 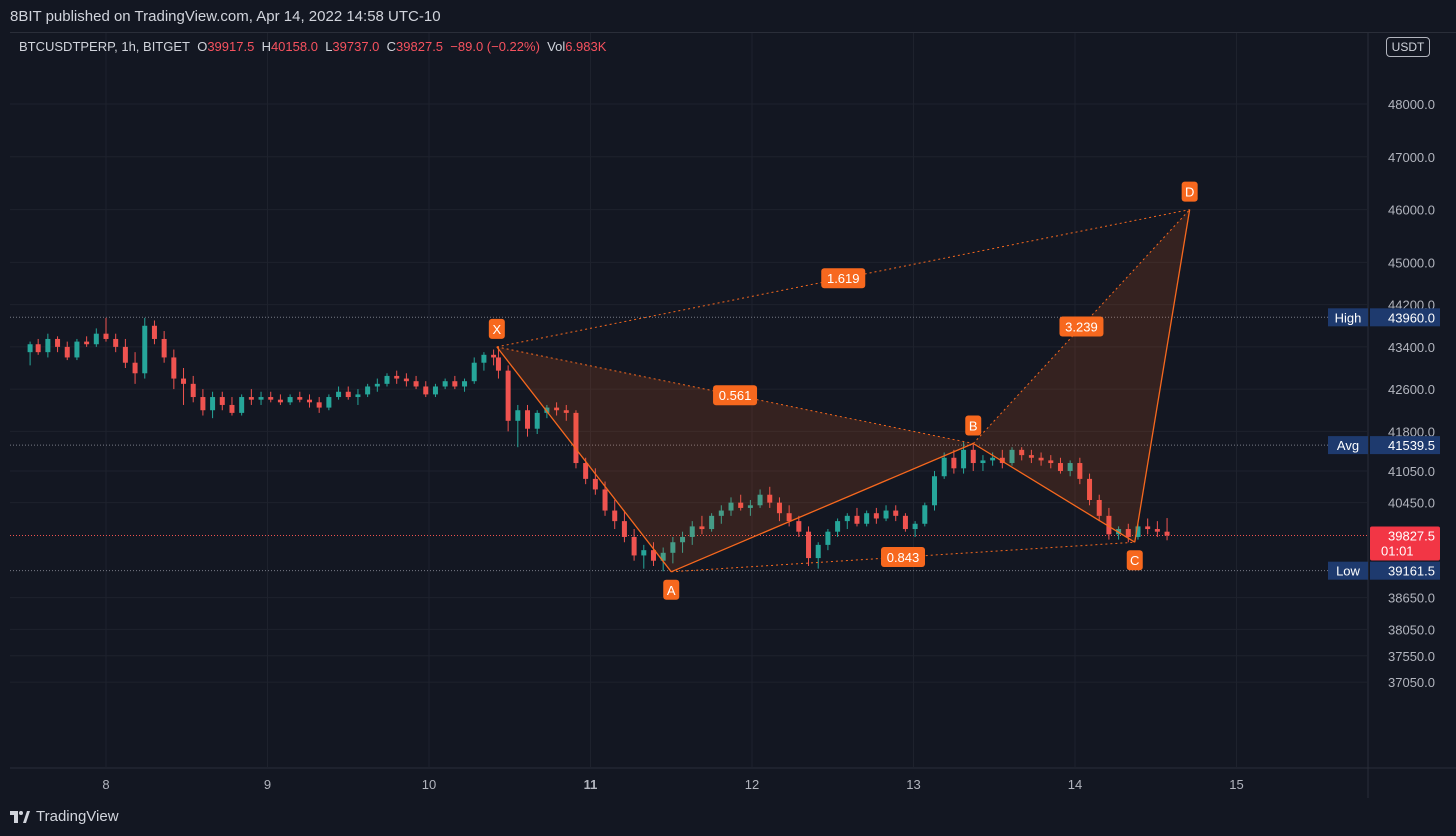 I want to click on point-label-a: A, so click(x=671, y=590).